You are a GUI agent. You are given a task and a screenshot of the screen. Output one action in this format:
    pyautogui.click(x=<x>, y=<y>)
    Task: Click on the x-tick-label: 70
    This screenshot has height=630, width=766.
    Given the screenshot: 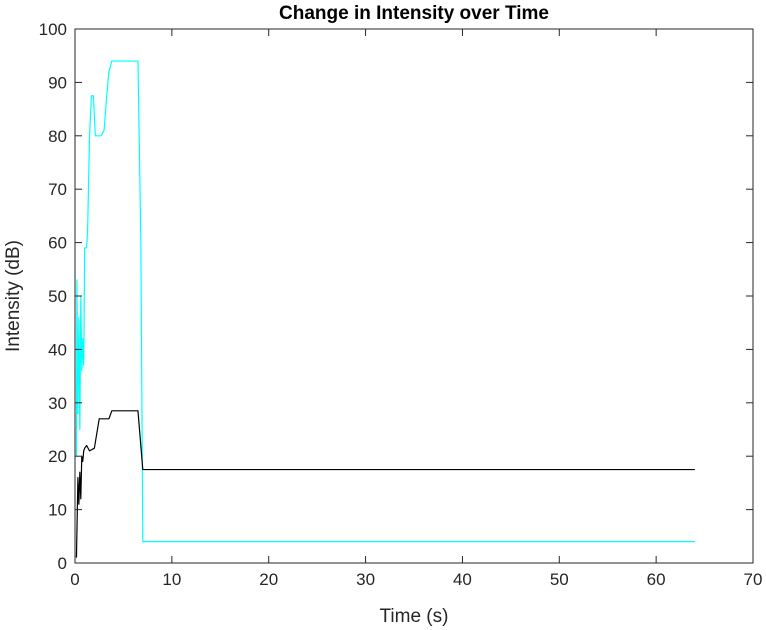 What is the action you would take?
    pyautogui.click(x=753, y=579)
    